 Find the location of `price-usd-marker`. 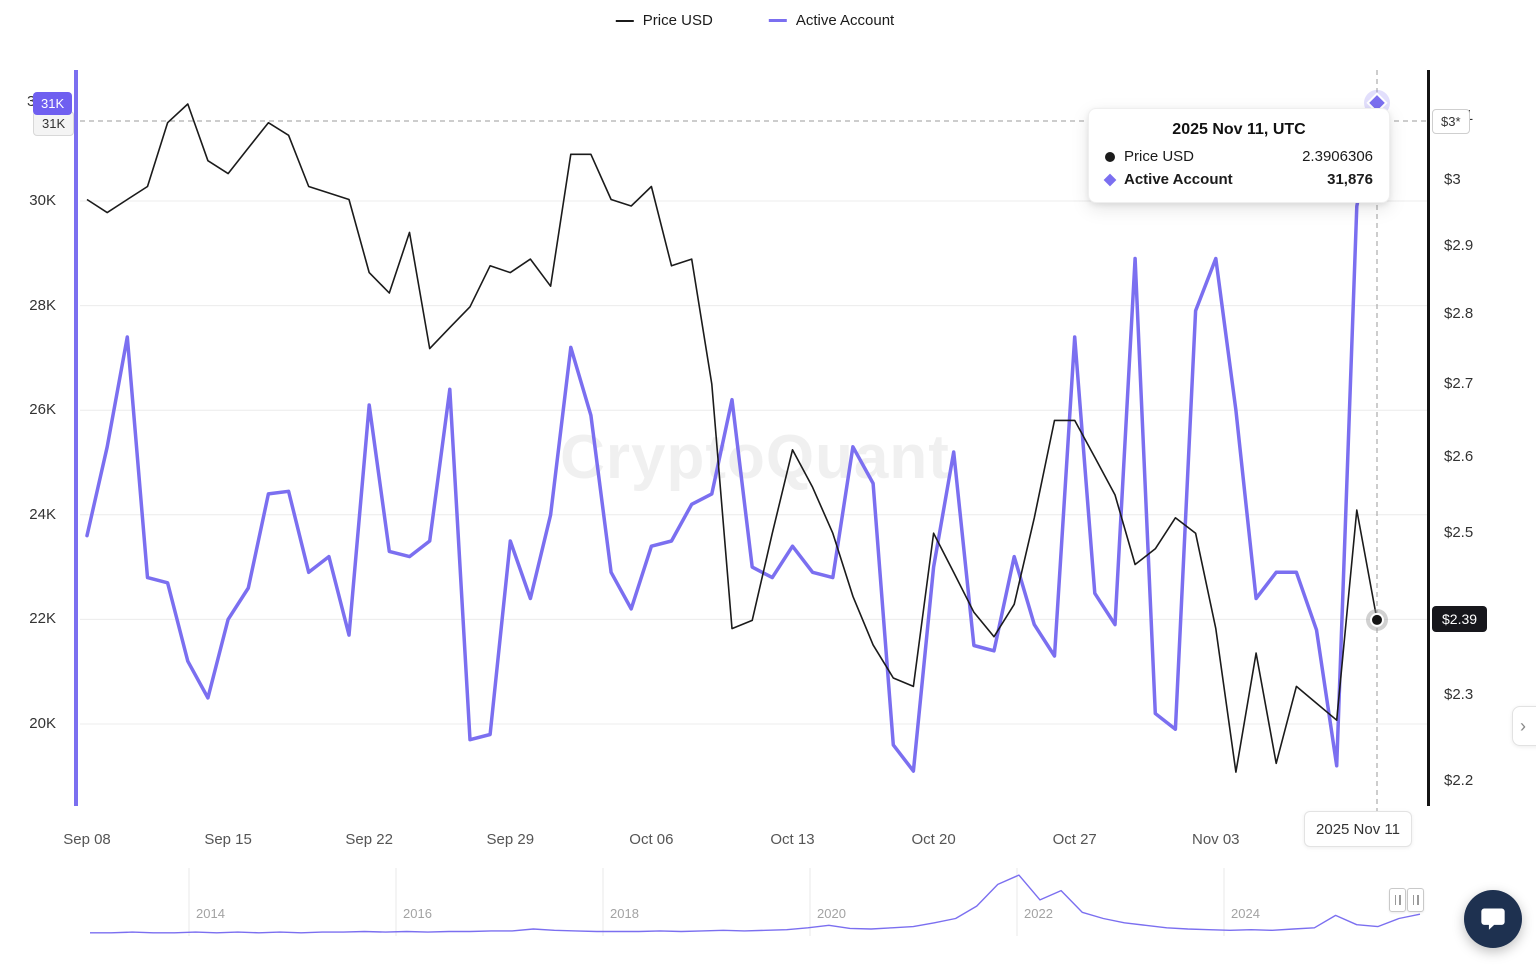

price-usd-marker is located at coordinates (1377, 619).